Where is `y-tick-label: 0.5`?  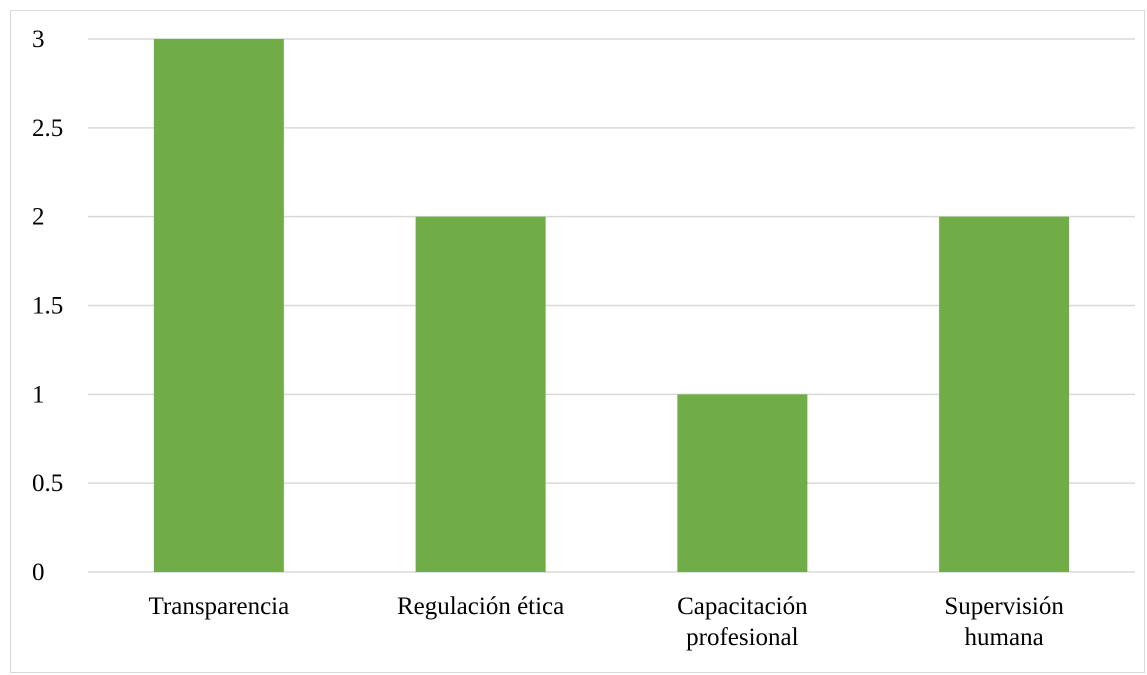 y-tick-label: 0.5 is located at coordinates (47, 483).